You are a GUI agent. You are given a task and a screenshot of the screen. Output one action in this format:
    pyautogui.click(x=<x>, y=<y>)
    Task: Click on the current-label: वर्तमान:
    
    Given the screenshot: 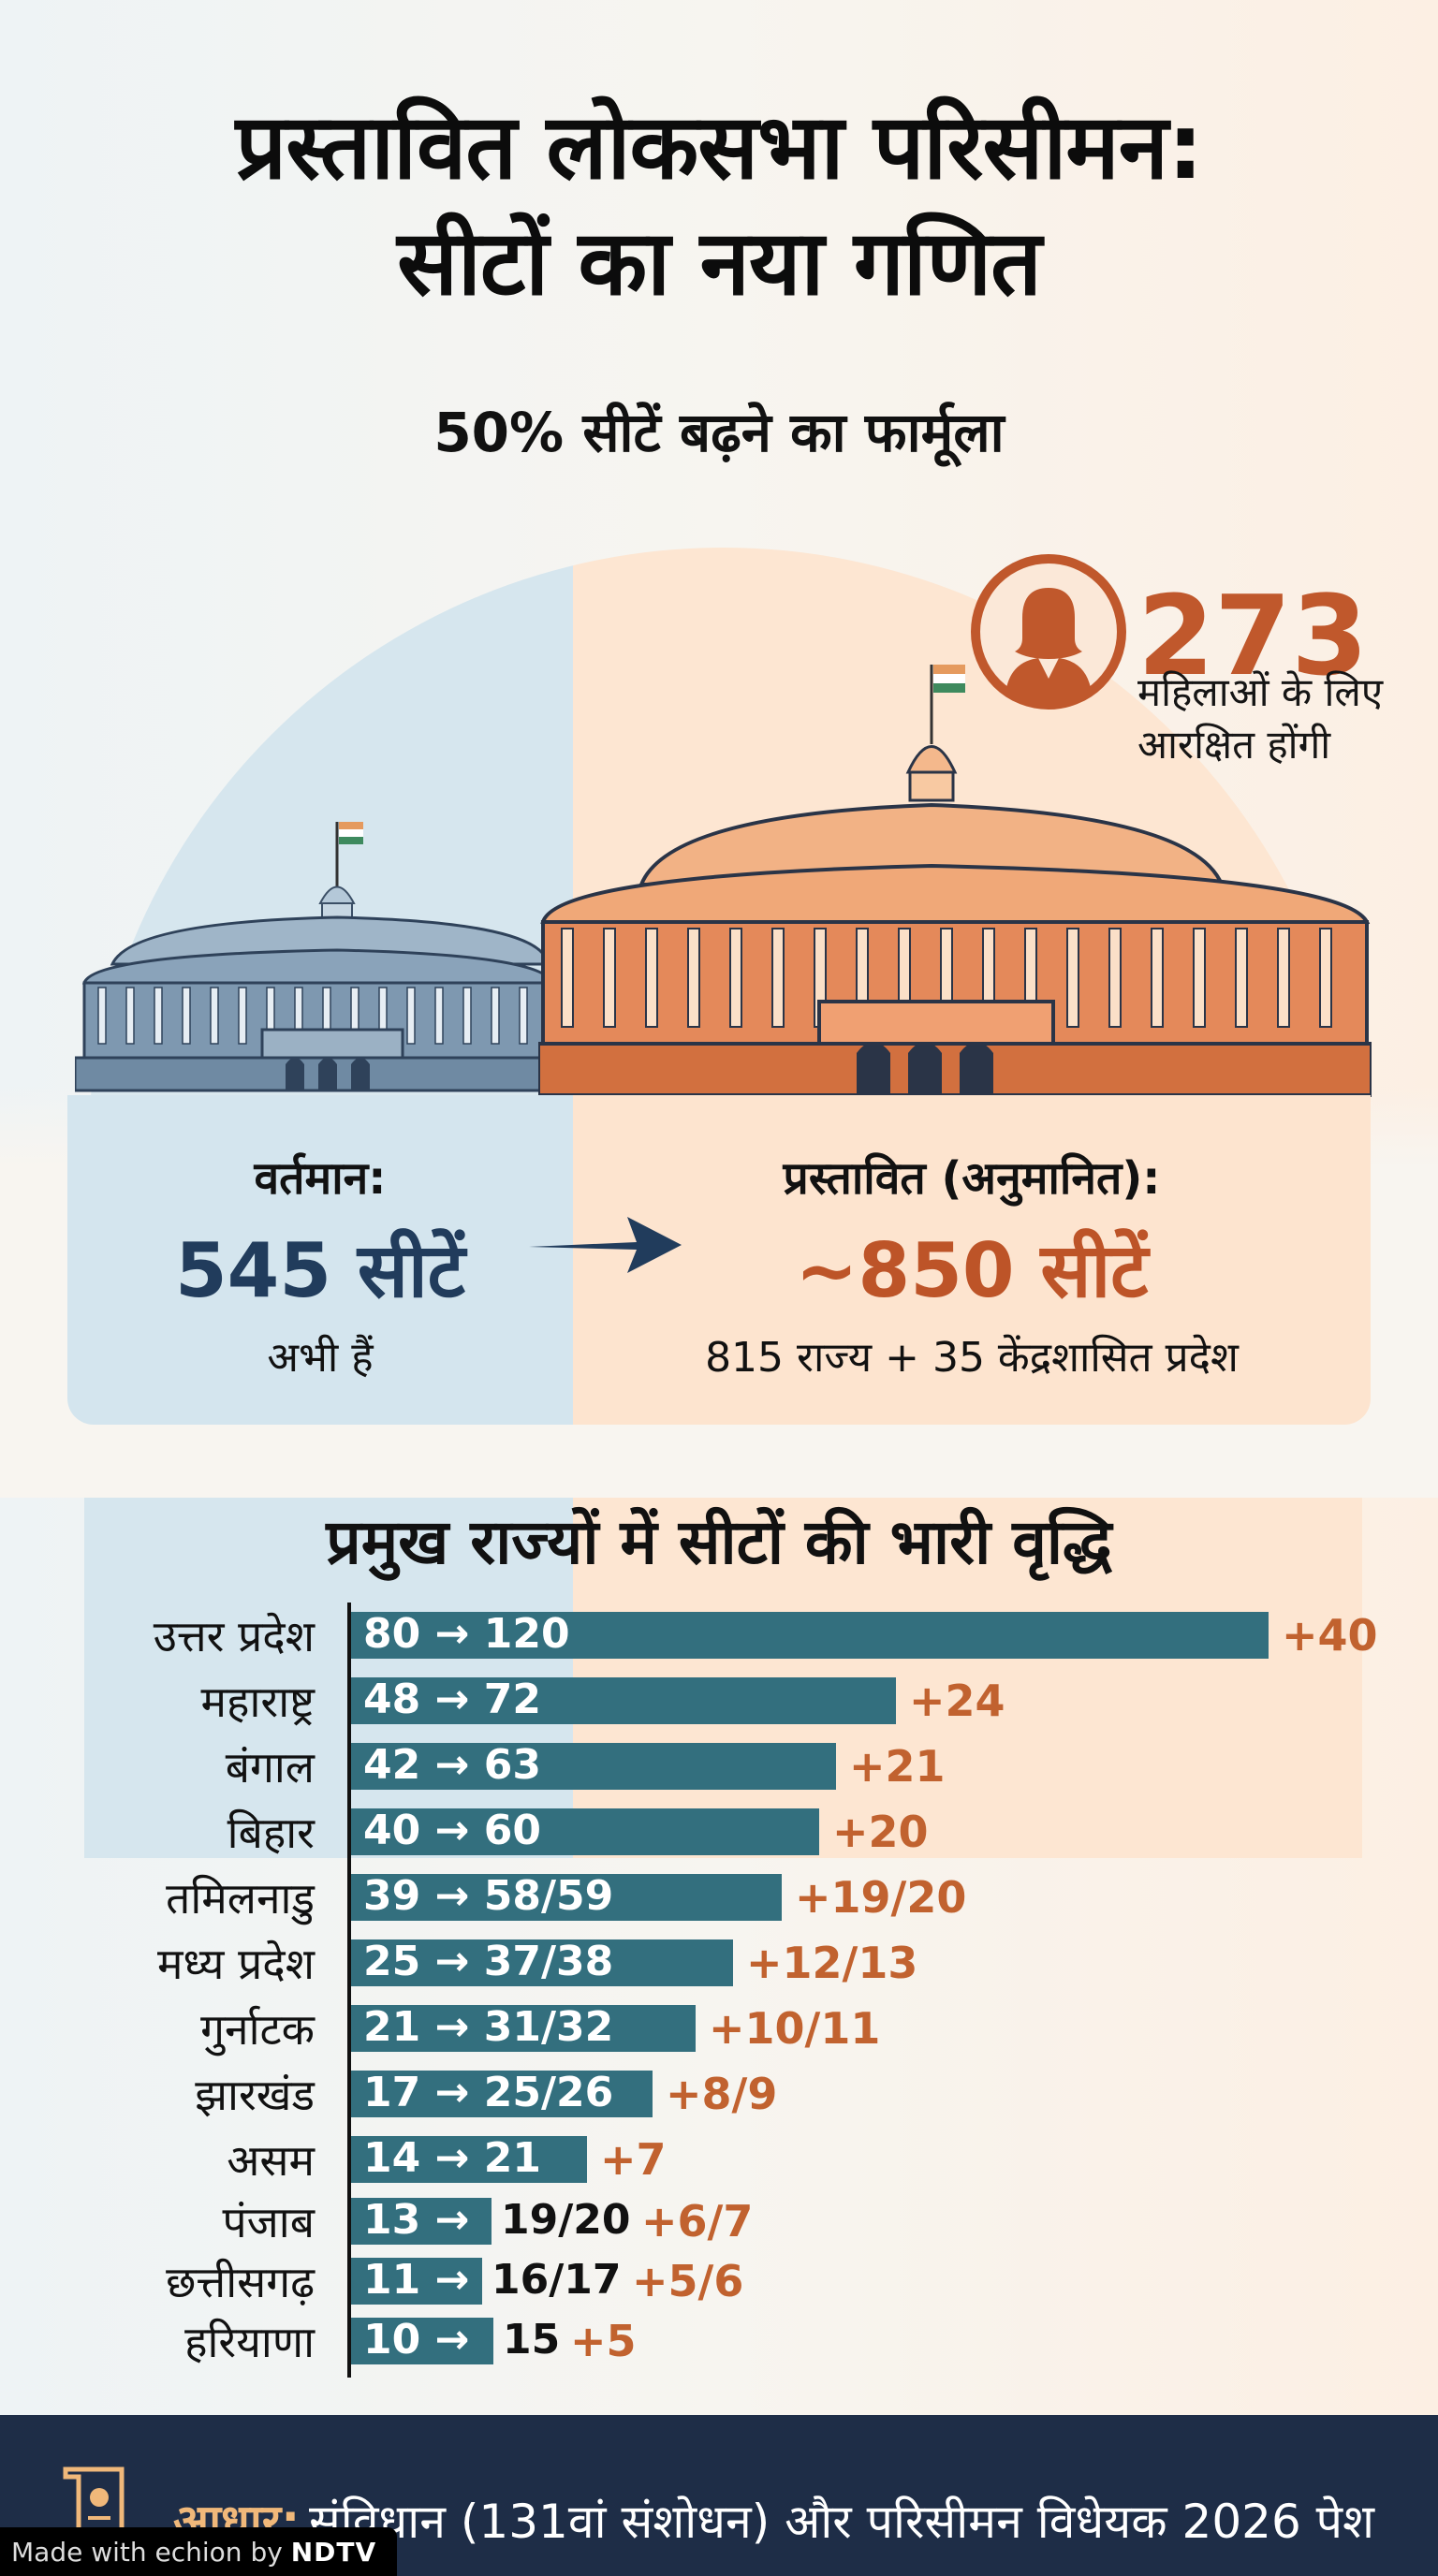 What is the action you would take?
    pyautogui.click(x=320, y=1178)
    